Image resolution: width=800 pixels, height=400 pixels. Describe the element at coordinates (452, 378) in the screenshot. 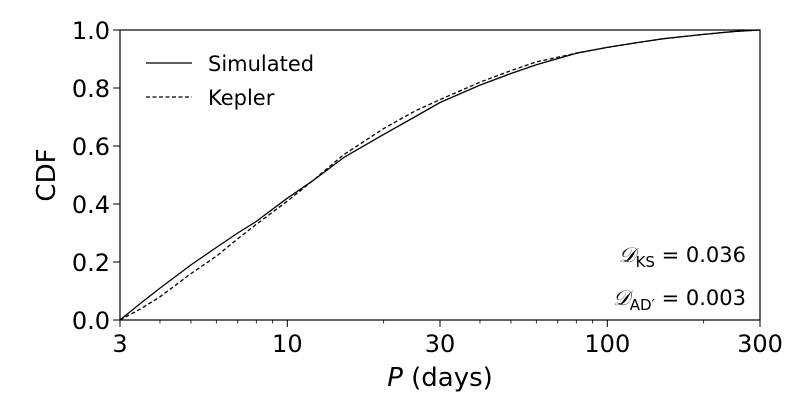

I see `x-axis-label-unit: (days)` at that location.